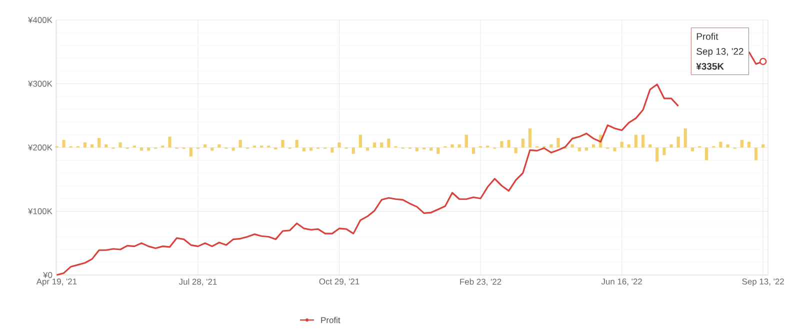 The height and width of the screenshot is (334, 797). I want to click on y-tick-label: ¥300K, so click(40, 83).